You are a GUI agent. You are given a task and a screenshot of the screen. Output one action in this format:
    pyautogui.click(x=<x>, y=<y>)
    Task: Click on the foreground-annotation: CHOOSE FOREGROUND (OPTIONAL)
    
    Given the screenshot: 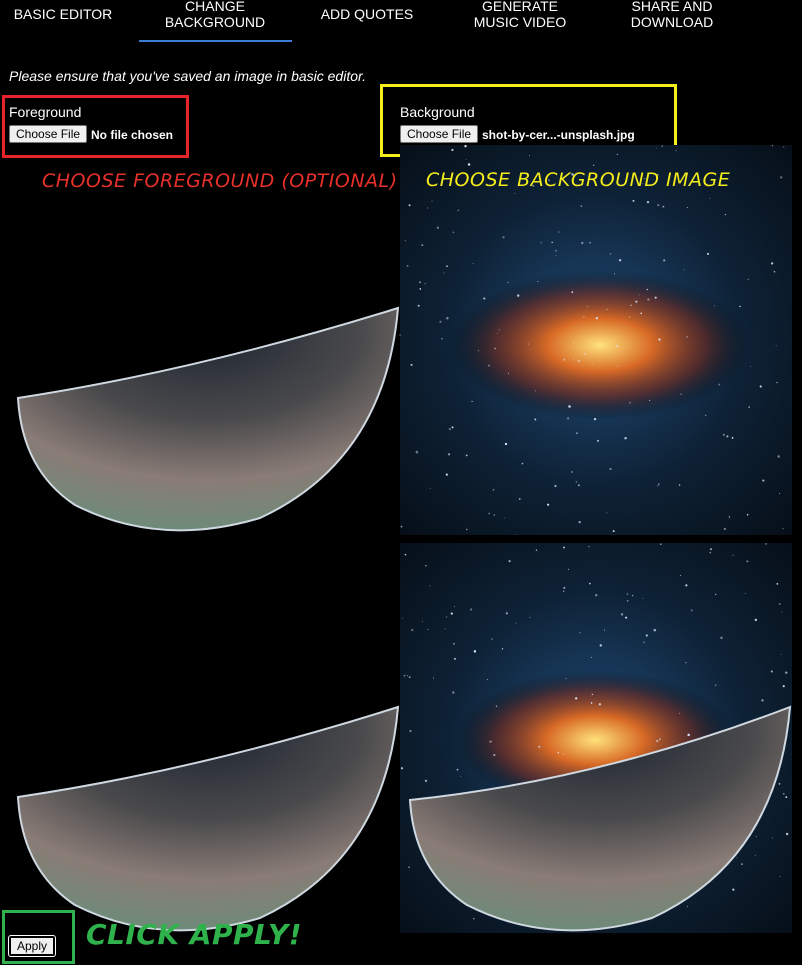 What is the action you would take?
    pyautogui.click(x=220, y=181)
    